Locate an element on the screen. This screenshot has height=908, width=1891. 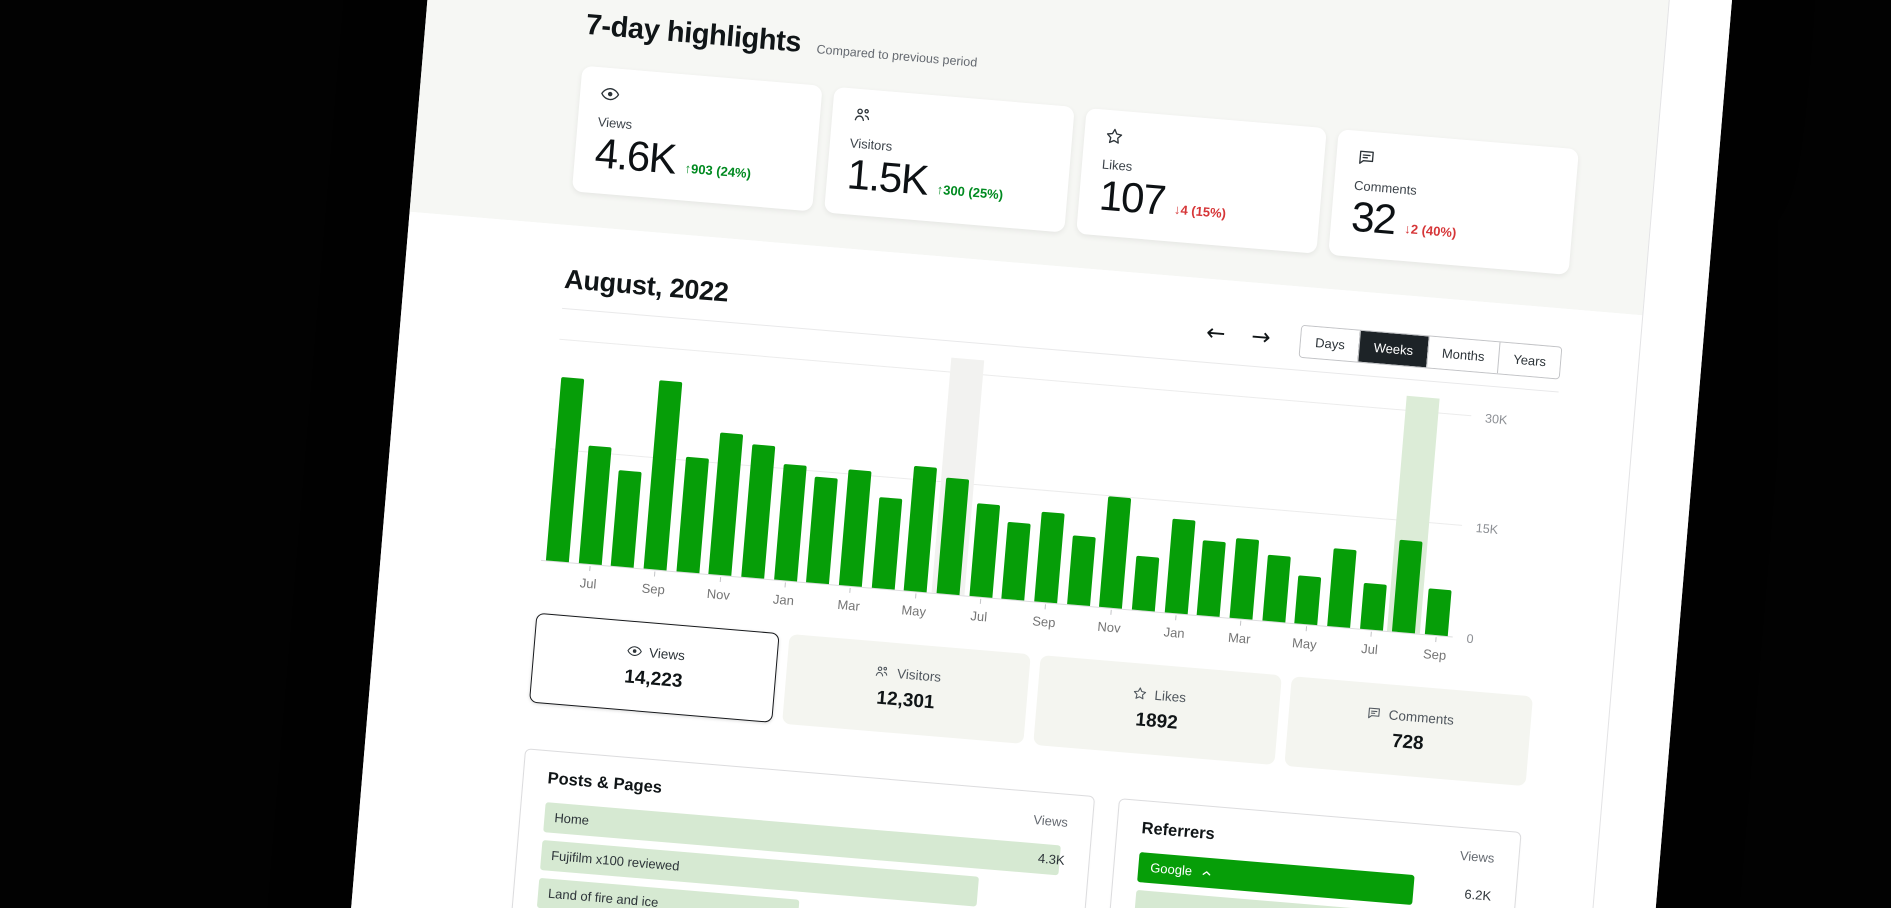
summary-tab-visitors: Visitors 12,301 is located at coordinates (906, 689).